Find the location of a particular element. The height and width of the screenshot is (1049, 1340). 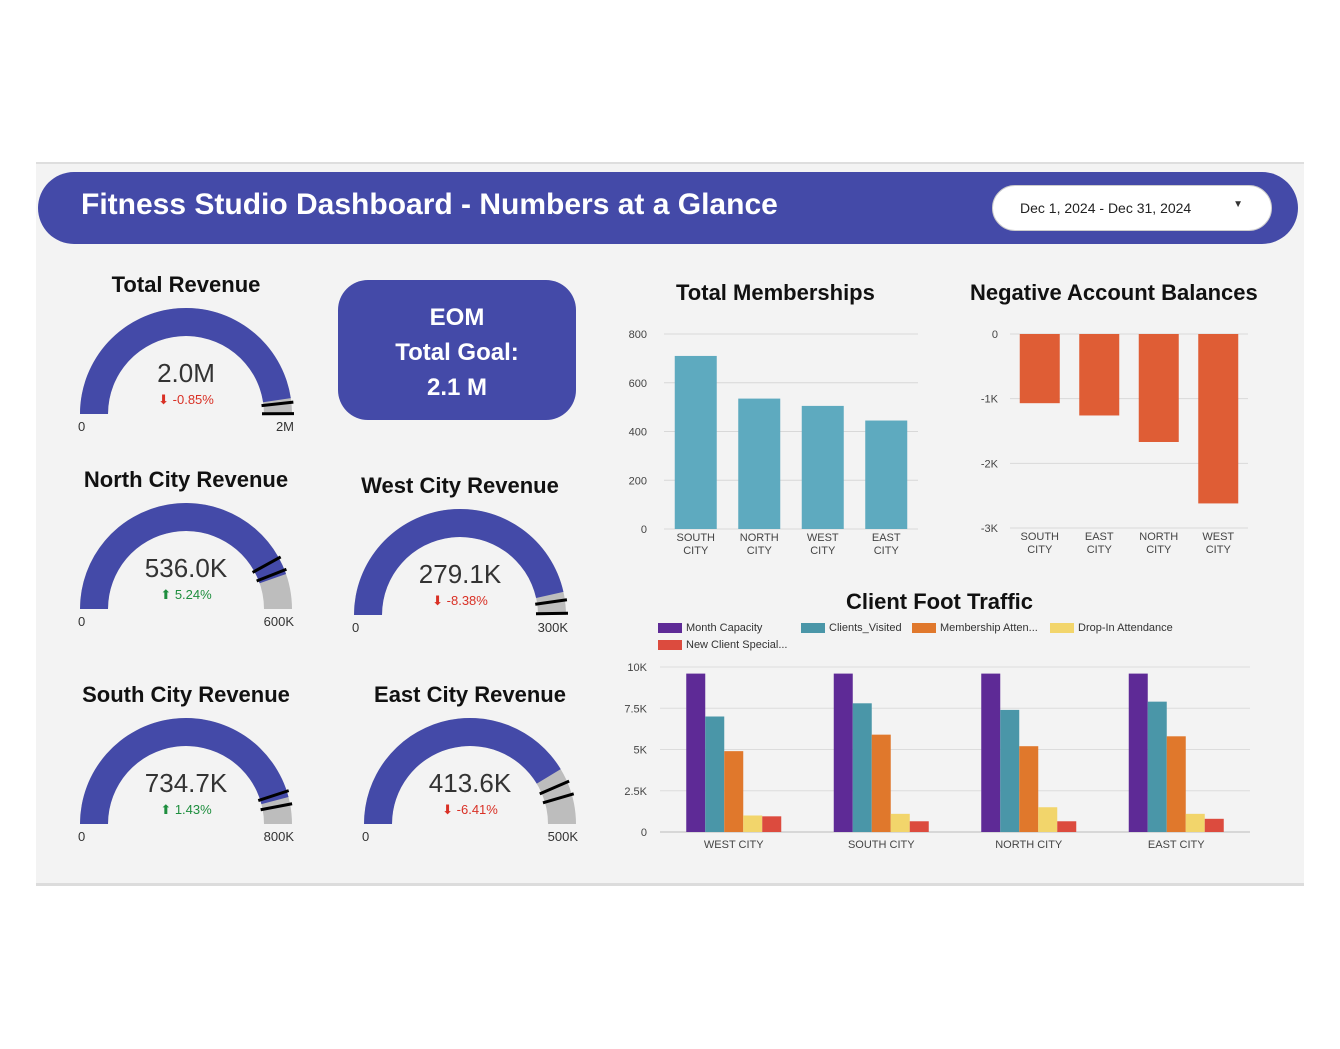

gauge-title: West City Revenue is located at coordinates (460, 485).